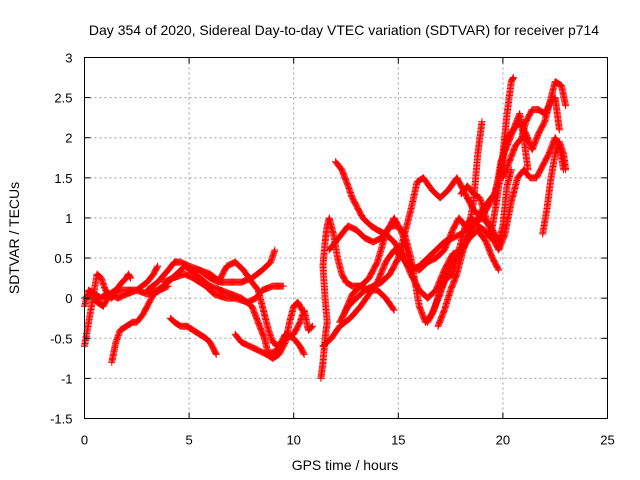  I want to click on y-tick-label: 3, so click(68, 58).